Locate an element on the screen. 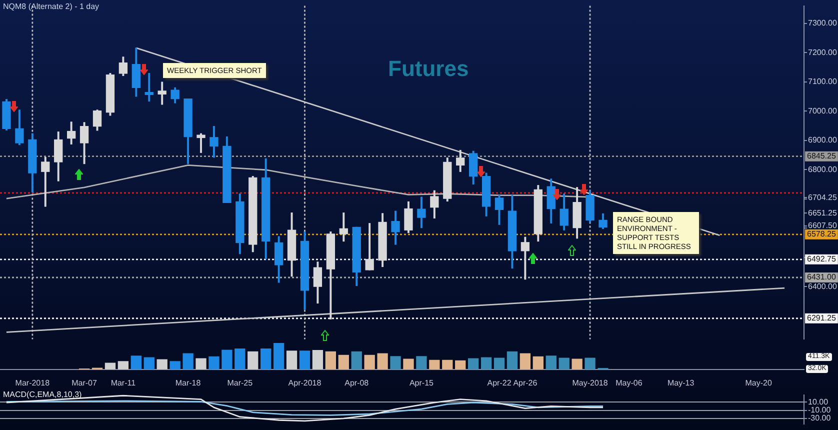 The image size is (838, 430). x-tick-label: Apr-2018 is located at coordinates (305, 383).